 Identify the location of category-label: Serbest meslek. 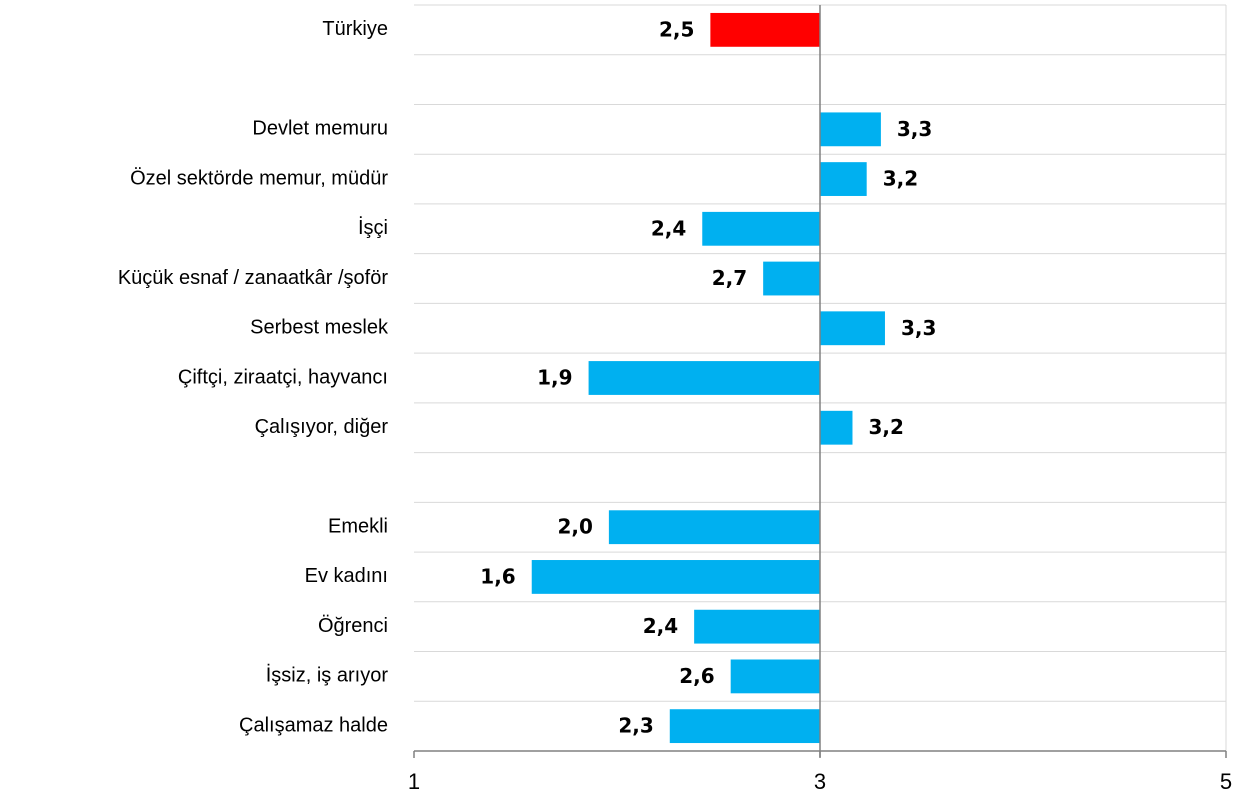
(319, 328).